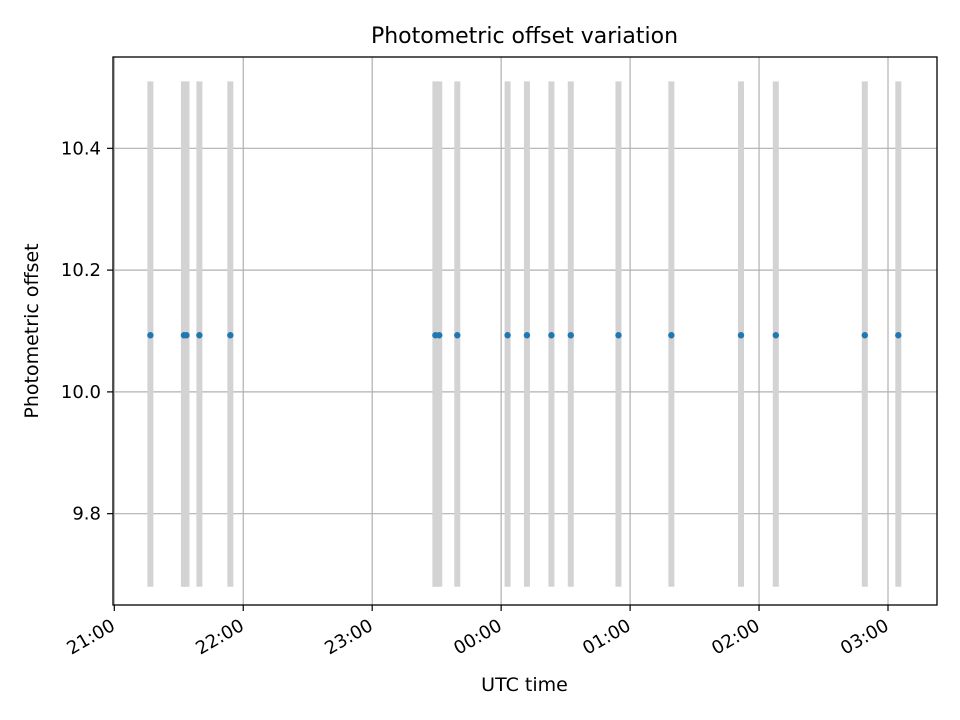 The image size is (960, 720). Describe the element at coordinates (87, 331) in the screenshot. I see `y-axis-ticks: 9.8 10.0 10.2 10.4` at that location.